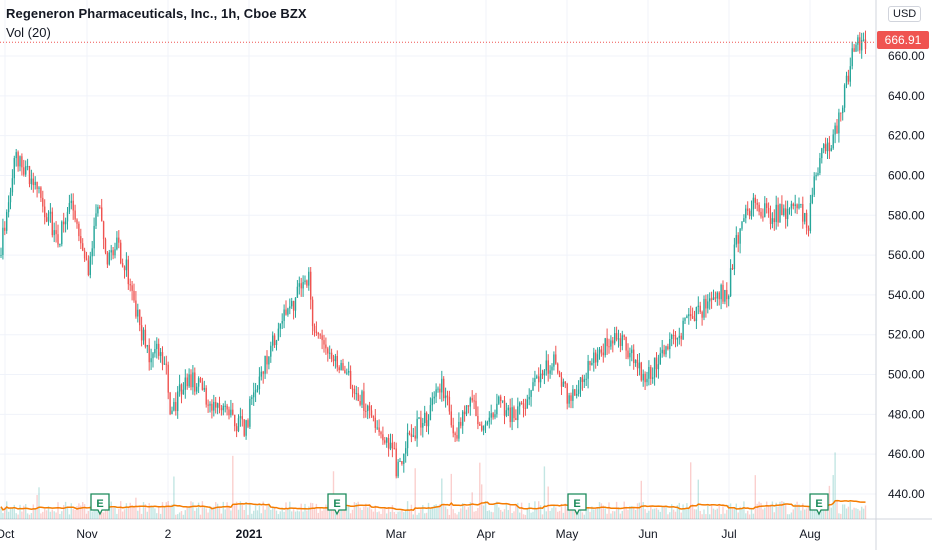  What do you see at coordinates (906, 295) in the screenshot?
I see `price-tick-label: 540.00` at bounding box center [906, 295].